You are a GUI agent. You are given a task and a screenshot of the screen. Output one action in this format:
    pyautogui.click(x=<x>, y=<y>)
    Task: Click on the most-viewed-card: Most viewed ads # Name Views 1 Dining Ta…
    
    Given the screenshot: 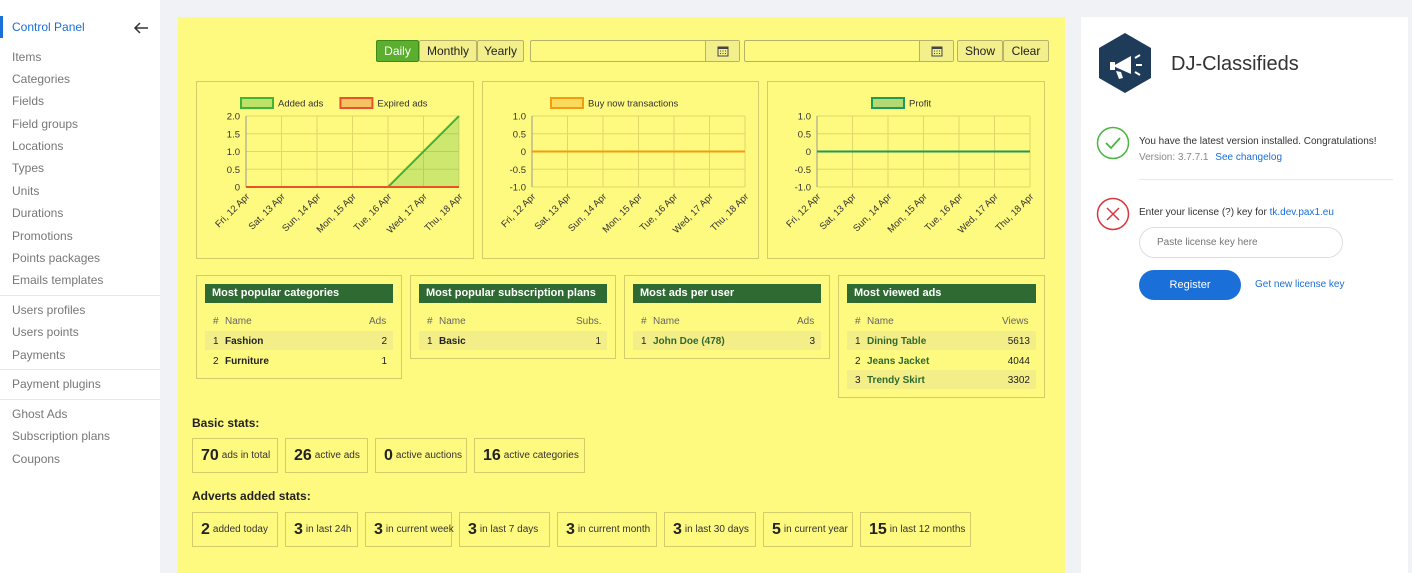 What is the action you would take?
    pyautogui.click(x=941, y=336)
    